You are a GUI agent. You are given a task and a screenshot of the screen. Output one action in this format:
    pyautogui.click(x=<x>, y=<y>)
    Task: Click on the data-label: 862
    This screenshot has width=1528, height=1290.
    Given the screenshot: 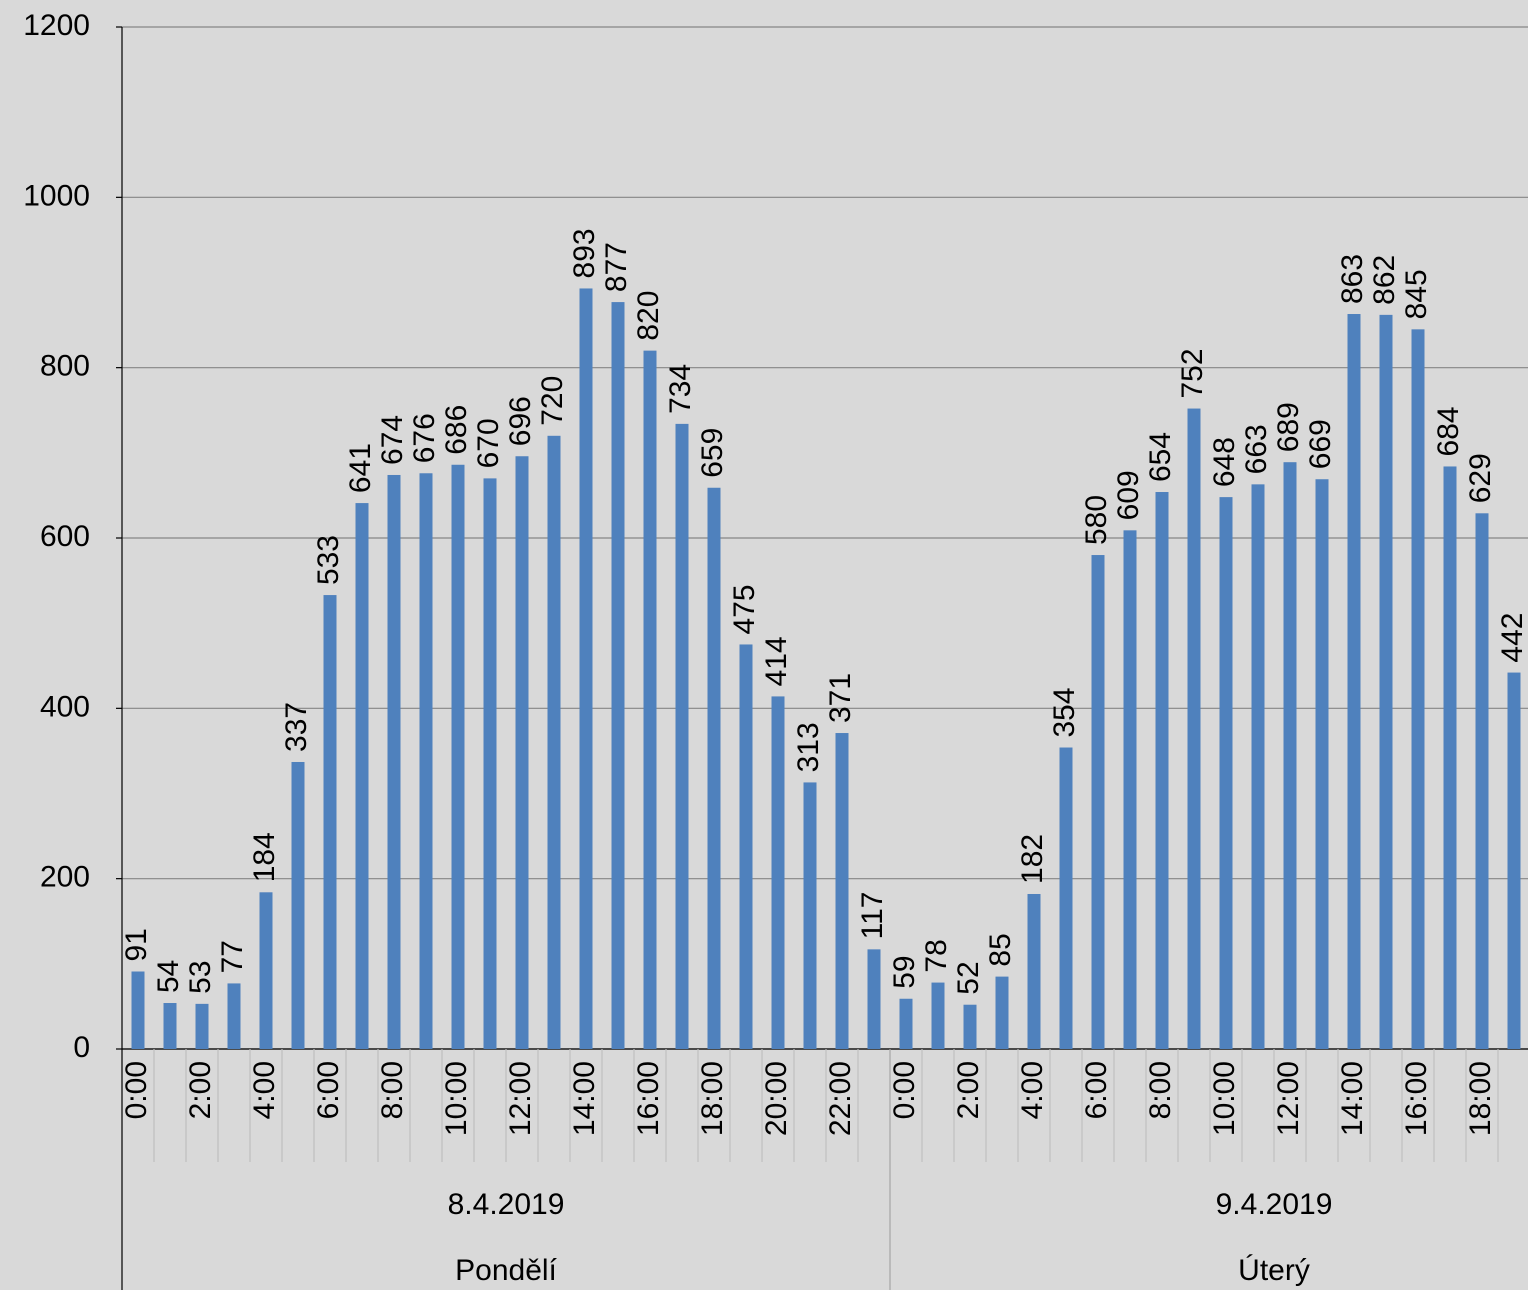 What is the action you would take?
    pyautogui.click(x=1384, y=280)
    